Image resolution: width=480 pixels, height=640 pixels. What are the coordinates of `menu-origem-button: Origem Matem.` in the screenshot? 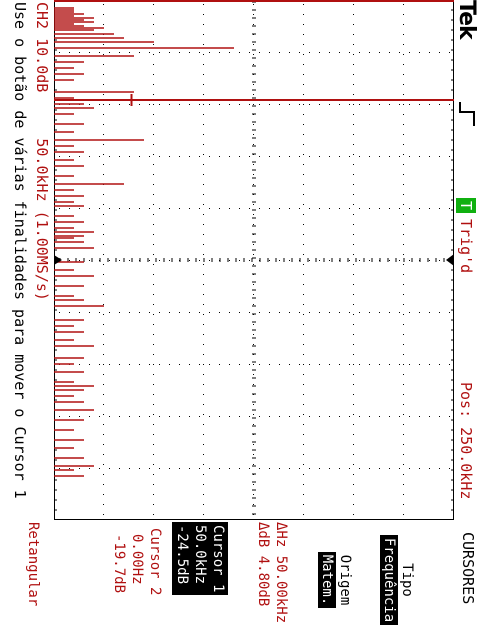 It's located at (336, 580).